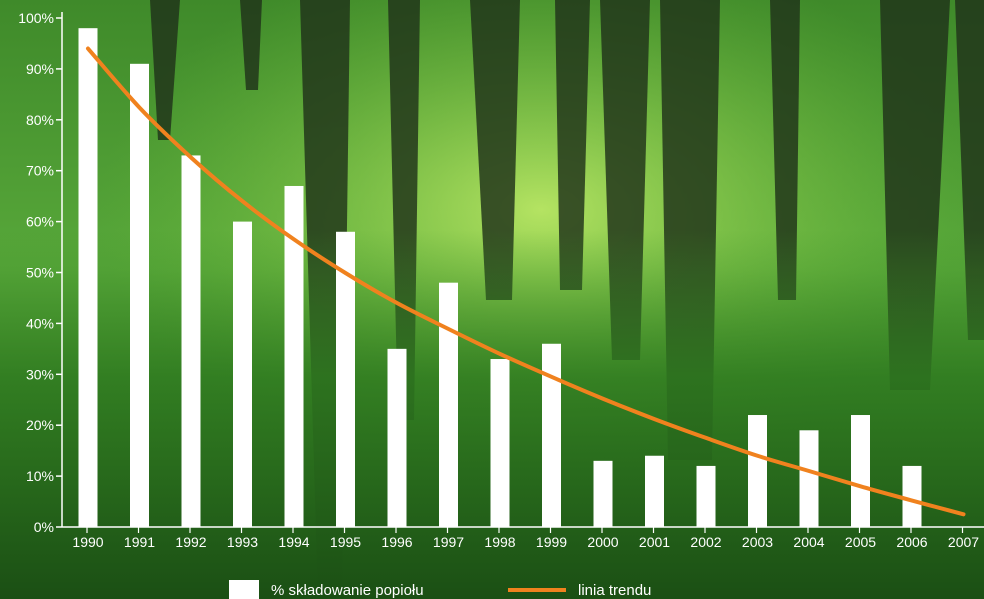  What do you see at coordinates (654, 542) in the screenshot?
I see `x-tick-label: 2001` at bounding box center [654, 542].